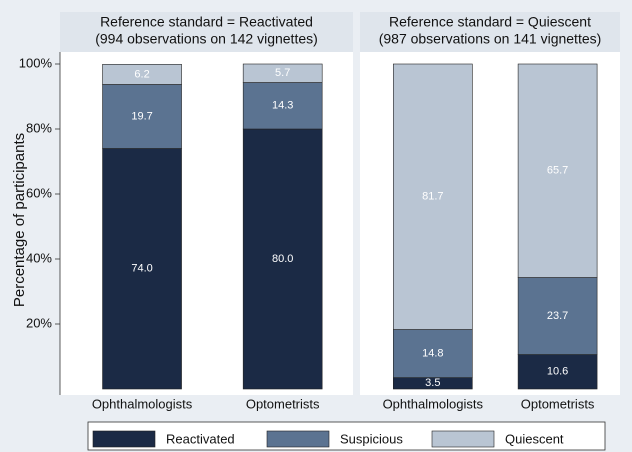 The image size is (632, 452). I want to click on panel-subtitle: (987 observations on 141 vignettes), so click(490, 39).